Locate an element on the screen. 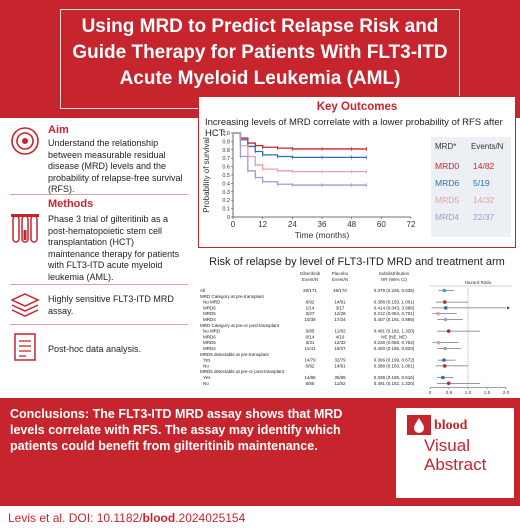 The height and width of the screenshot is (531, 520). km-line-mrd5 is located at coordinates (300, 152).